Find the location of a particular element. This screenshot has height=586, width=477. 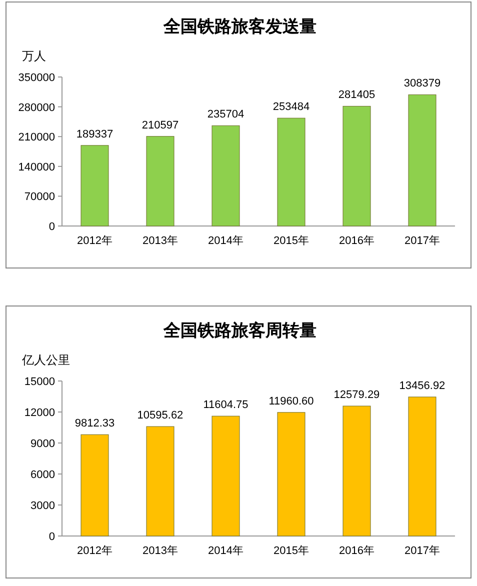

data-label: 13456.92 is located at coordinates (422, 386).